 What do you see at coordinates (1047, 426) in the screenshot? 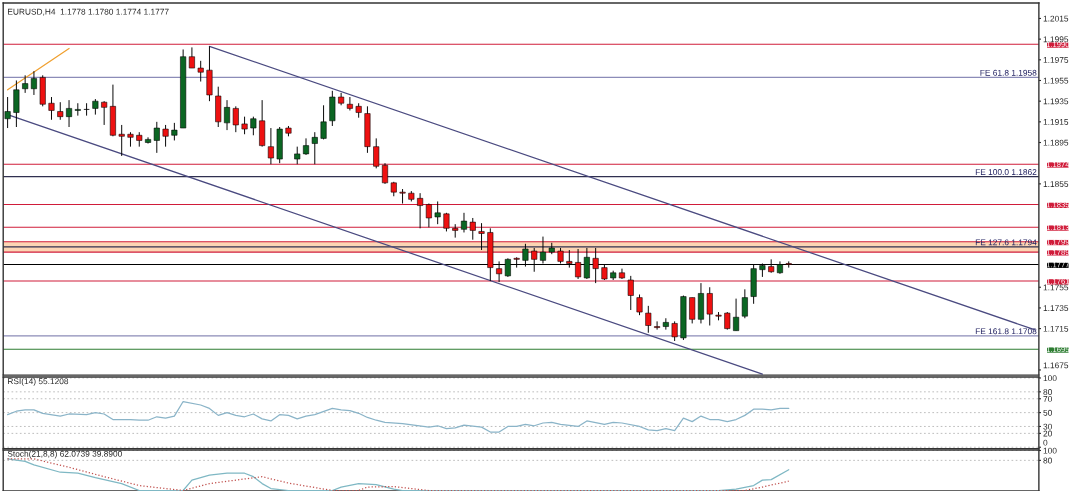
I see `y-tick-label: 30` at bounding box center [1047, 426].